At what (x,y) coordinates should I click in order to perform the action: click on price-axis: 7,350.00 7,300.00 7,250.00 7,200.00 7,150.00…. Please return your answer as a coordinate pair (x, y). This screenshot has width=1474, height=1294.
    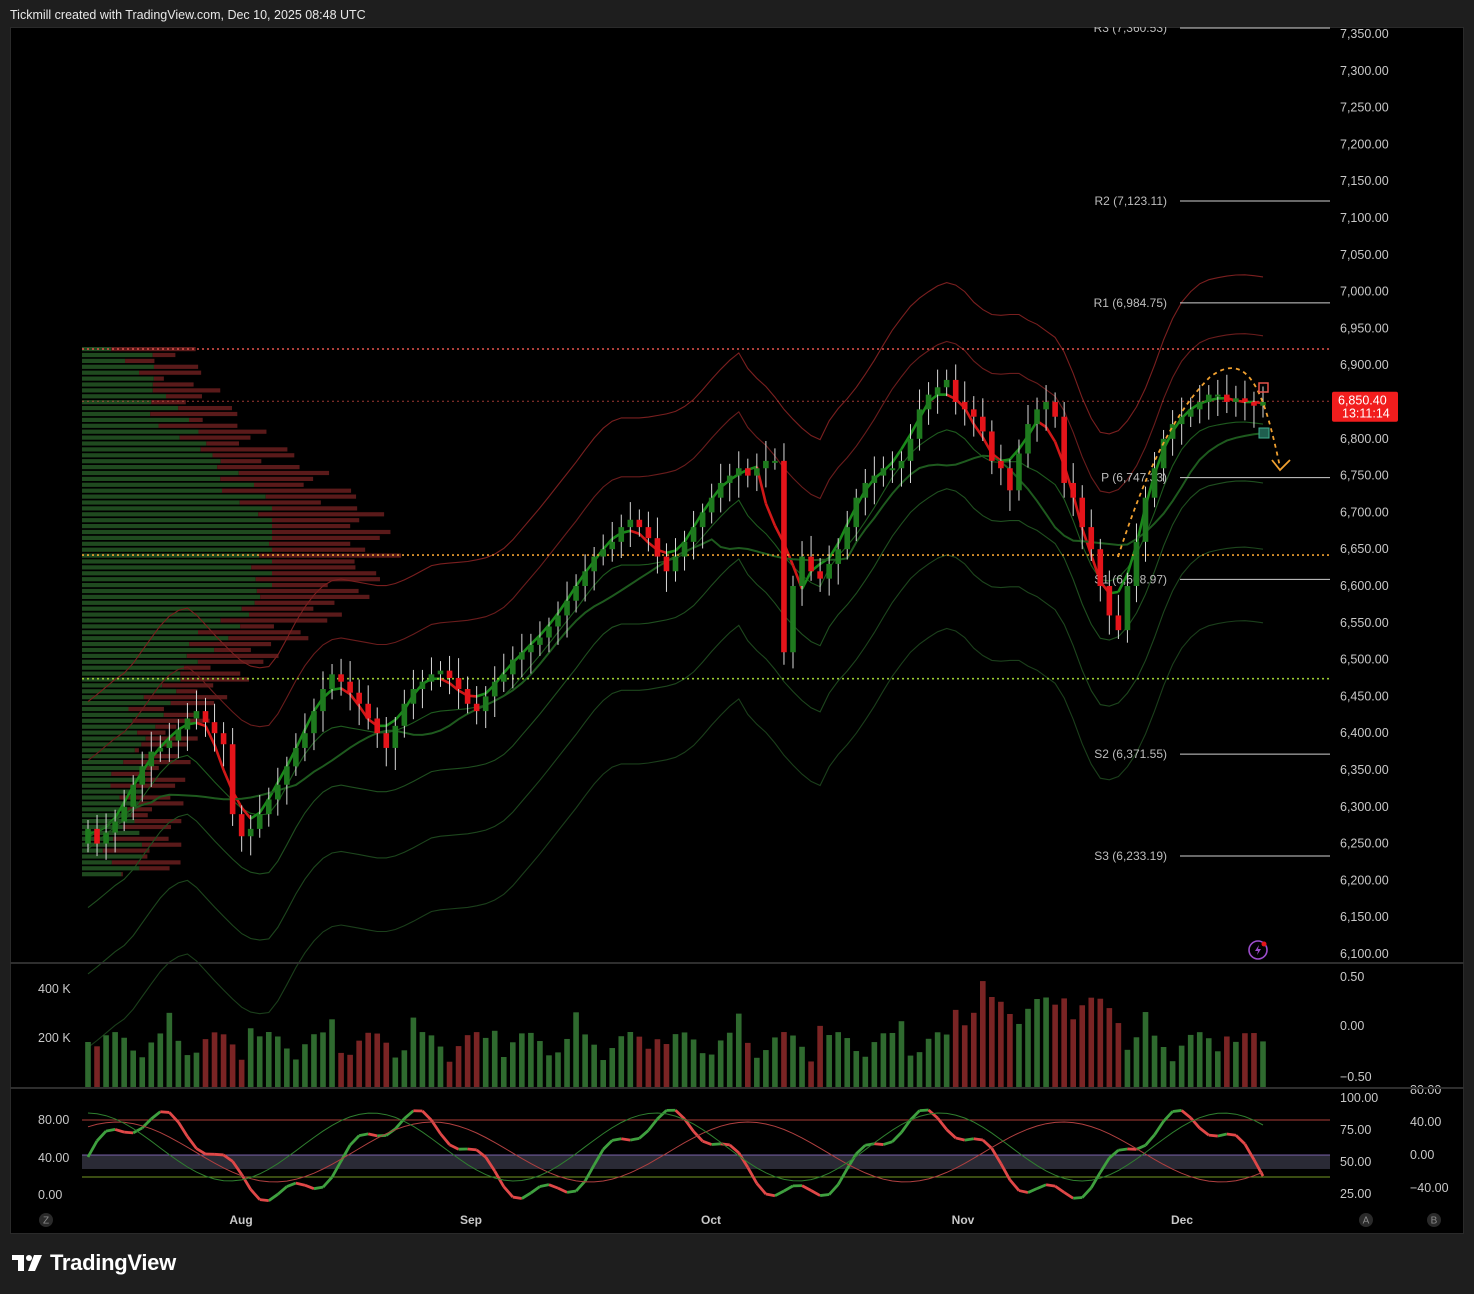
    Looking at the image, I should click on (1364, 494).